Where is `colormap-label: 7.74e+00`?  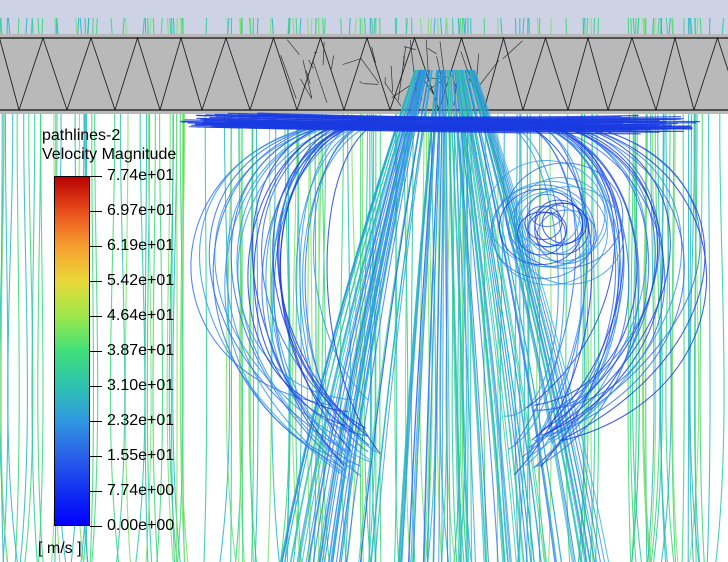 colormap-label: 7.74e+00 is located at coordinates (141, 490).